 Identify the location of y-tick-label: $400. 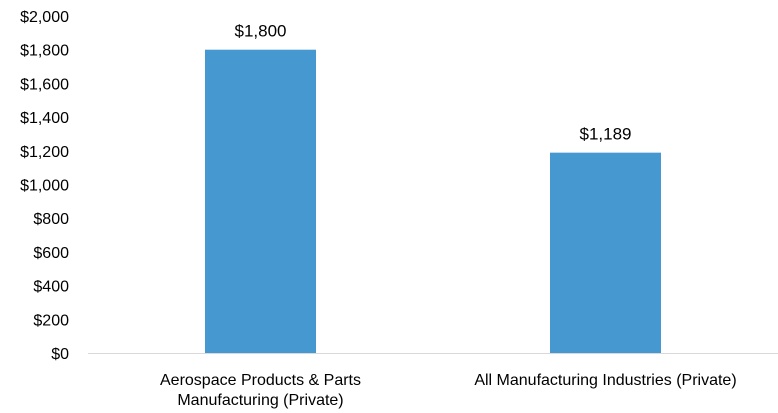
(51, 287).